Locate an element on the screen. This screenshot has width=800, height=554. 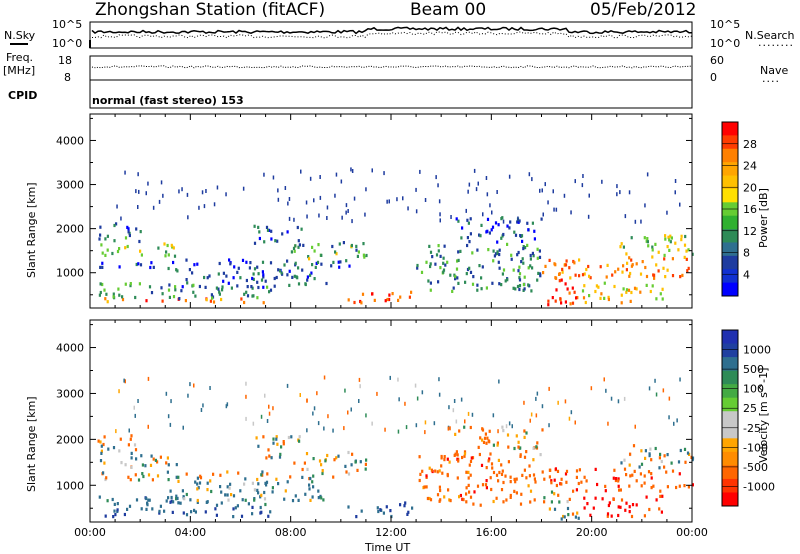
velocity-colorbar-label: Velocity [m s^-1] is located at coordinates (763, 415).